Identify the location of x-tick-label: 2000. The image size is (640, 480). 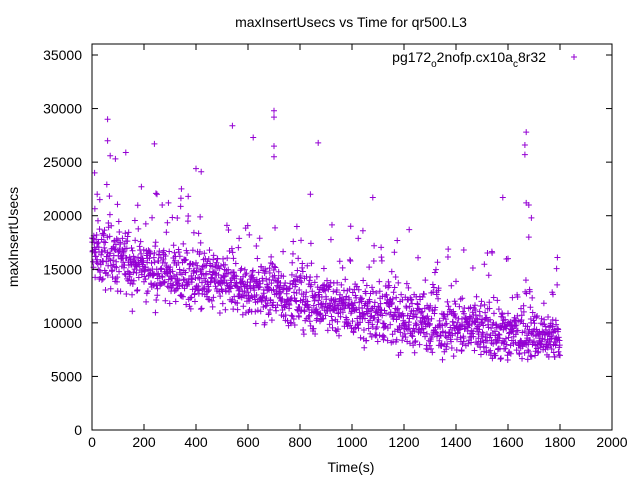
(611, 442).